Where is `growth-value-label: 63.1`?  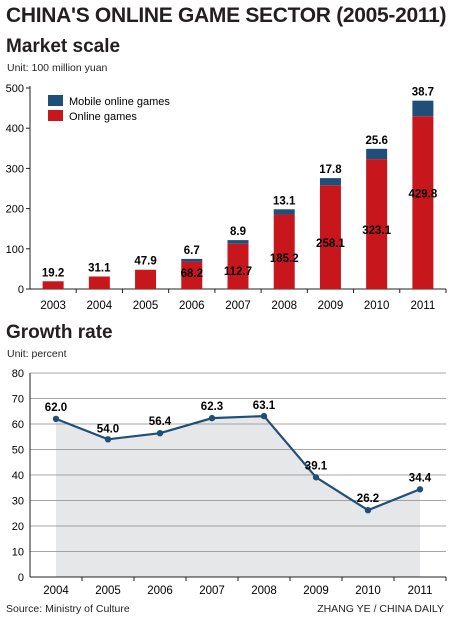 growth-value-label: 63.1 is located at coordinates (264, 406).